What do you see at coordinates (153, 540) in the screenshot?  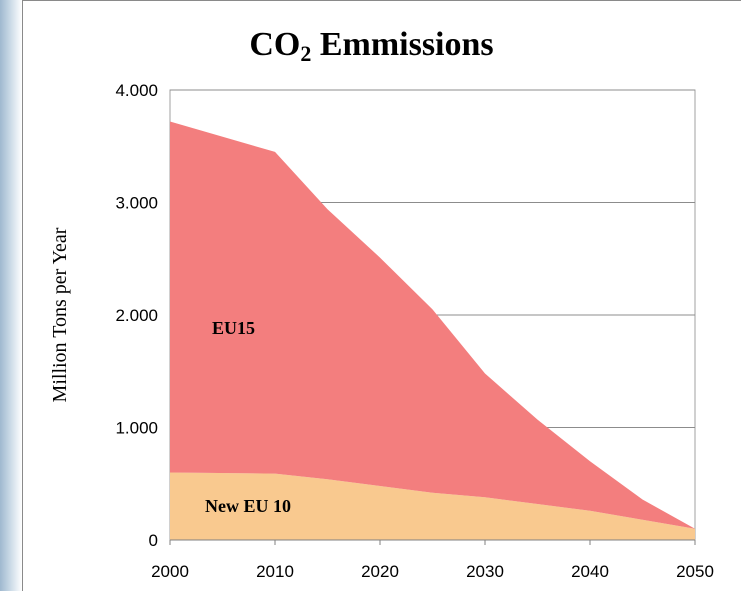 I see `y-tick-label: 0` at bounding box center [153, 540].